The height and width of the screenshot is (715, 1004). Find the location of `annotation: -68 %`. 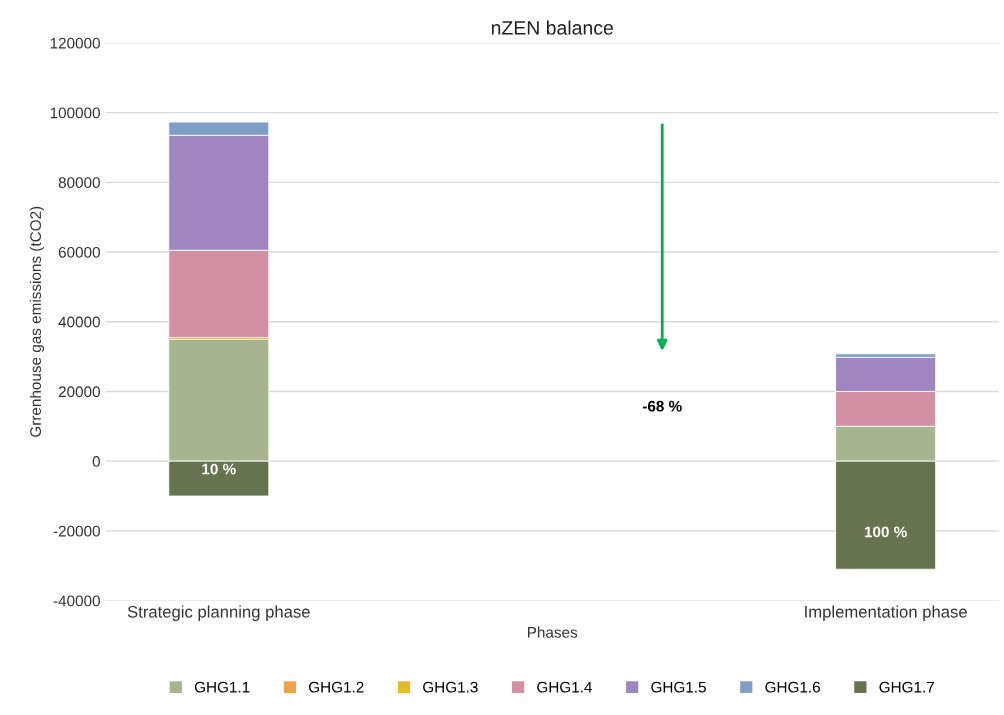

annotation: -68 % is located at coordinates (662, 406).